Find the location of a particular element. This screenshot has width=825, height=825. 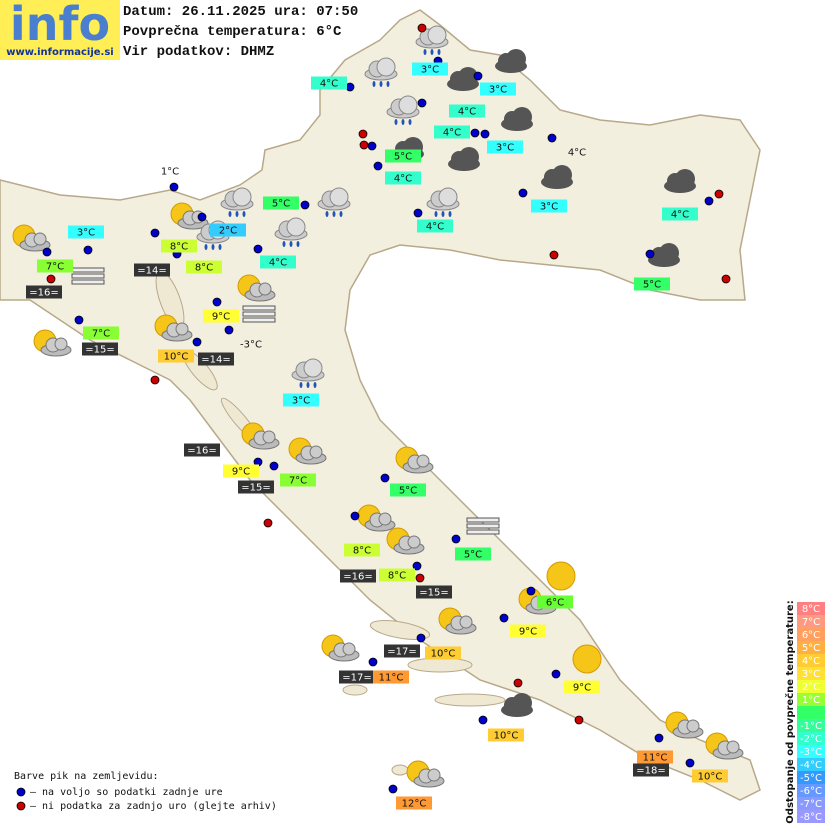

station-label: 12°C is located at coordinates (414, 804).